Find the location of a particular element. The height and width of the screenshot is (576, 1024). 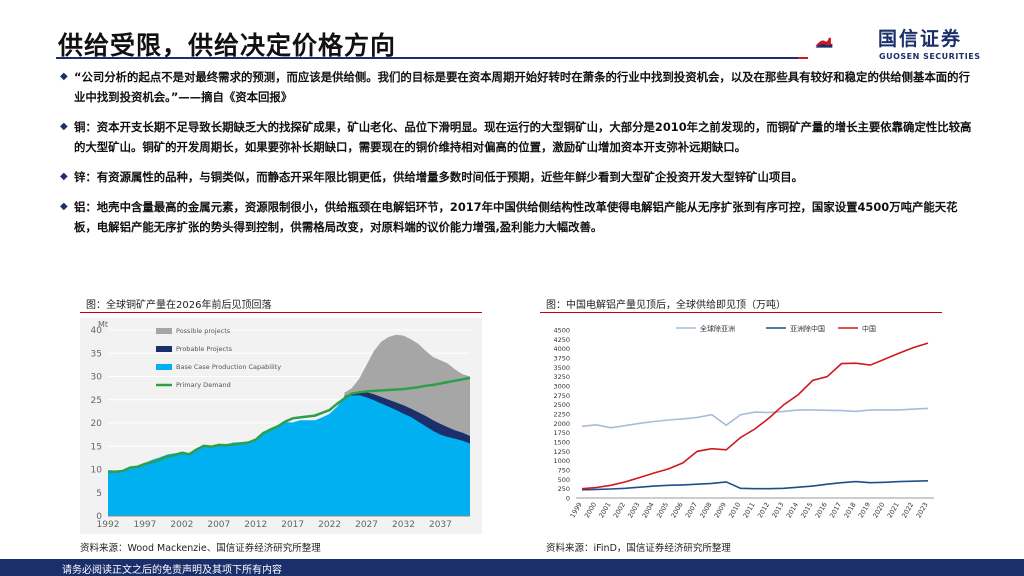

x-tick-label: 2014 is located at coordinates (792, 510).